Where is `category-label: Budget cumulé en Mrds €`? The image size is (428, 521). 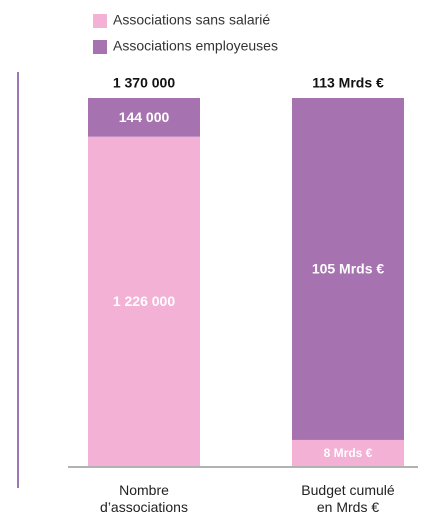 category-label: Budget cumulé en Mrds € is located at coordinates (348, 498).